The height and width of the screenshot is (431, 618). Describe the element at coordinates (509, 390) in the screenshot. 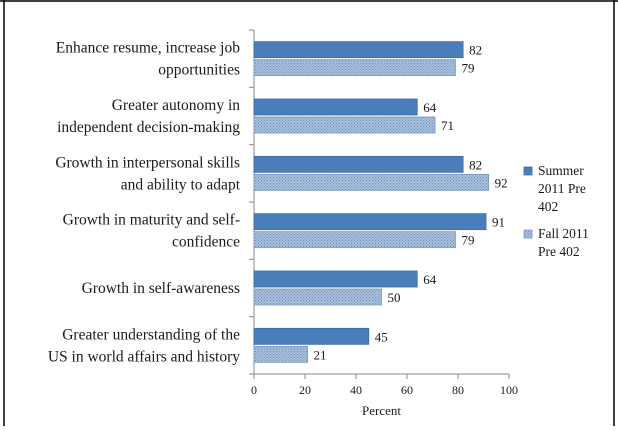

I see `x-tick-label: 100` at that location.